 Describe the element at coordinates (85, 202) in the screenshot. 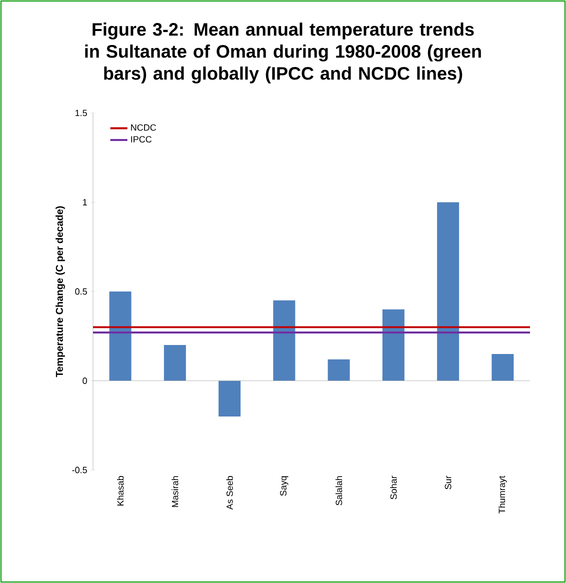

I see `y-tick-label: 1` at that location.